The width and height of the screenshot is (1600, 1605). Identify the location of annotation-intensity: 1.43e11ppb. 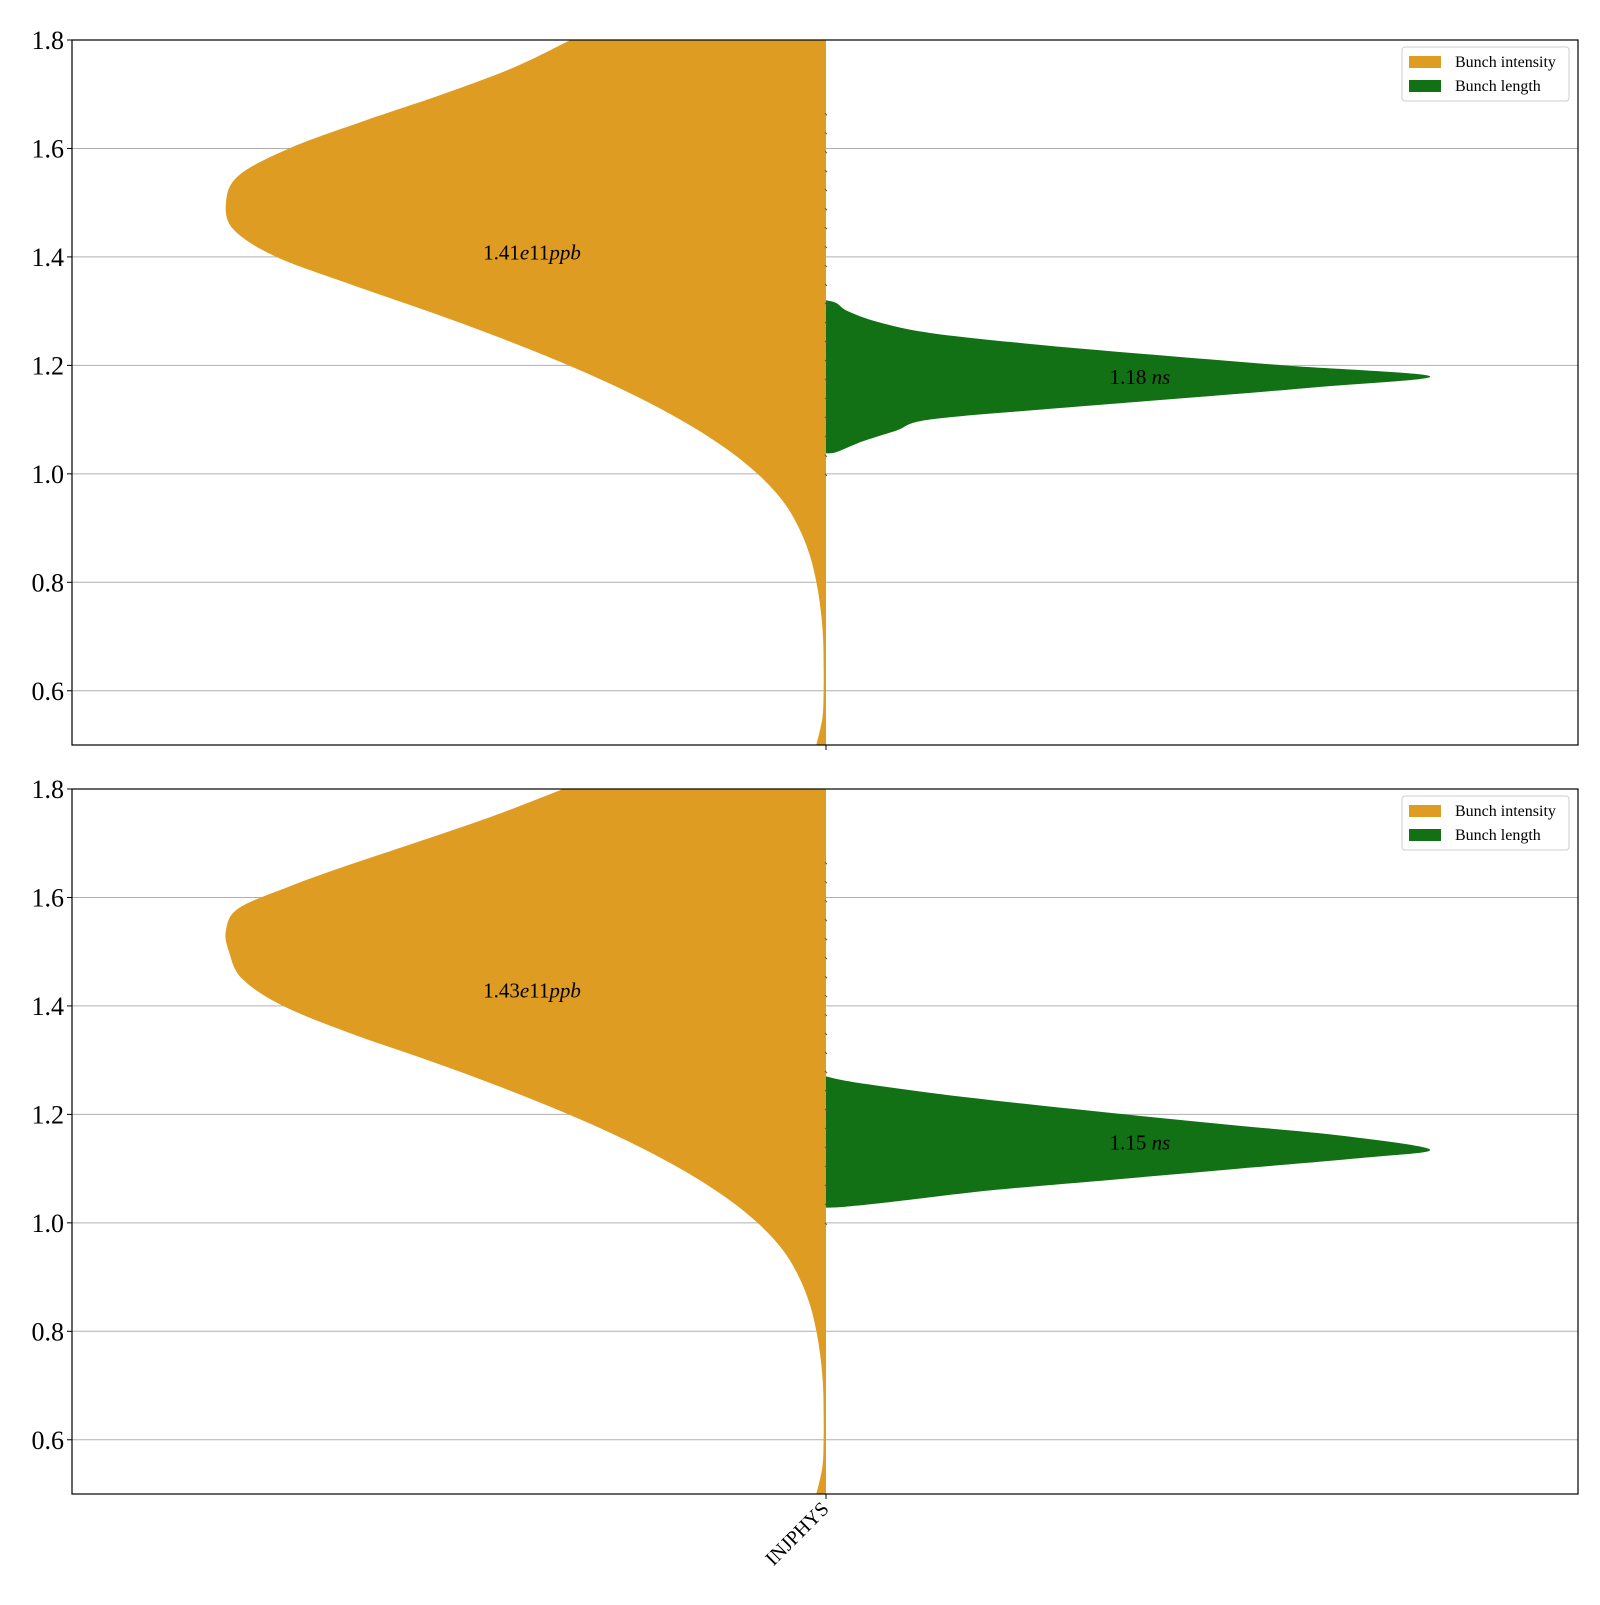
(532, 991).